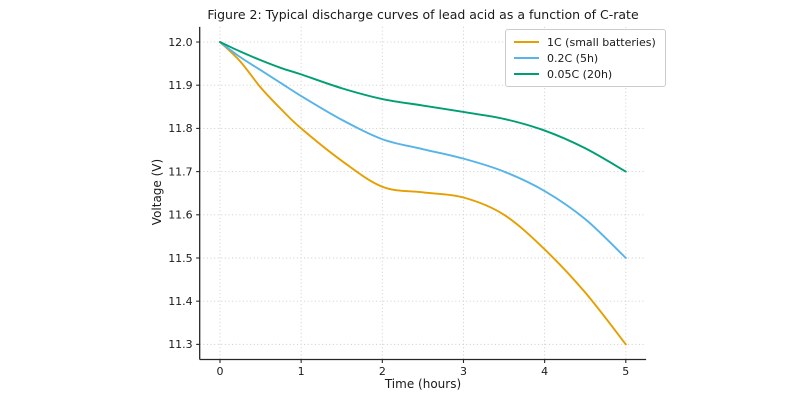  What do you see at coordinates (157, 192) in the screenshot?
I see `y-axis-label: Voltage (V)` at bounding box center [157, 192].